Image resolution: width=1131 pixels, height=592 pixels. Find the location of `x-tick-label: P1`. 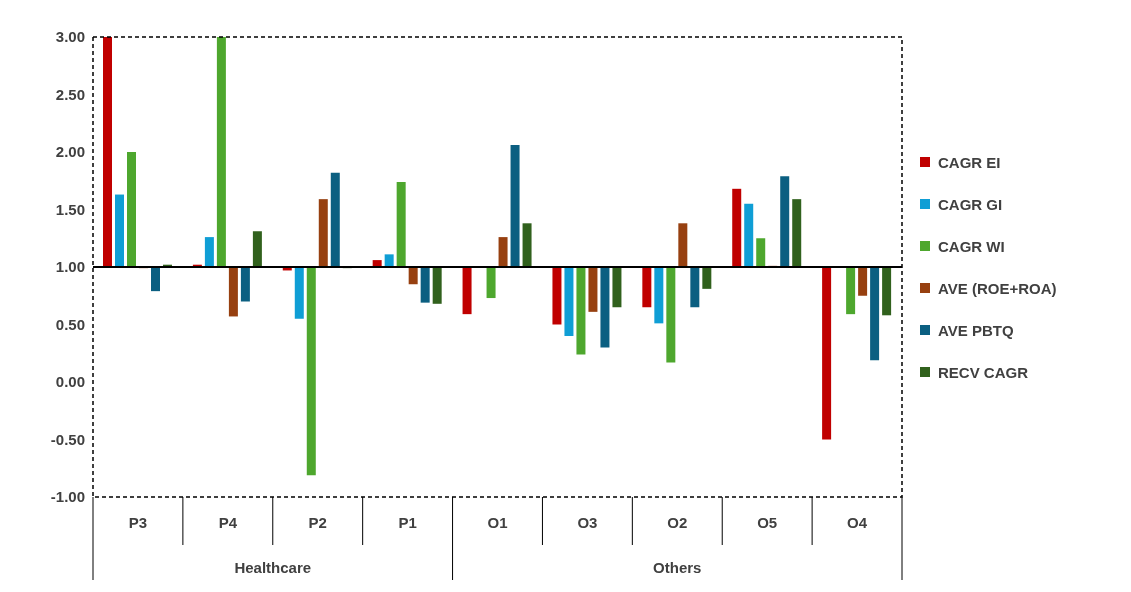

x-tick-label: P1 is located at coordinates (407, 522).